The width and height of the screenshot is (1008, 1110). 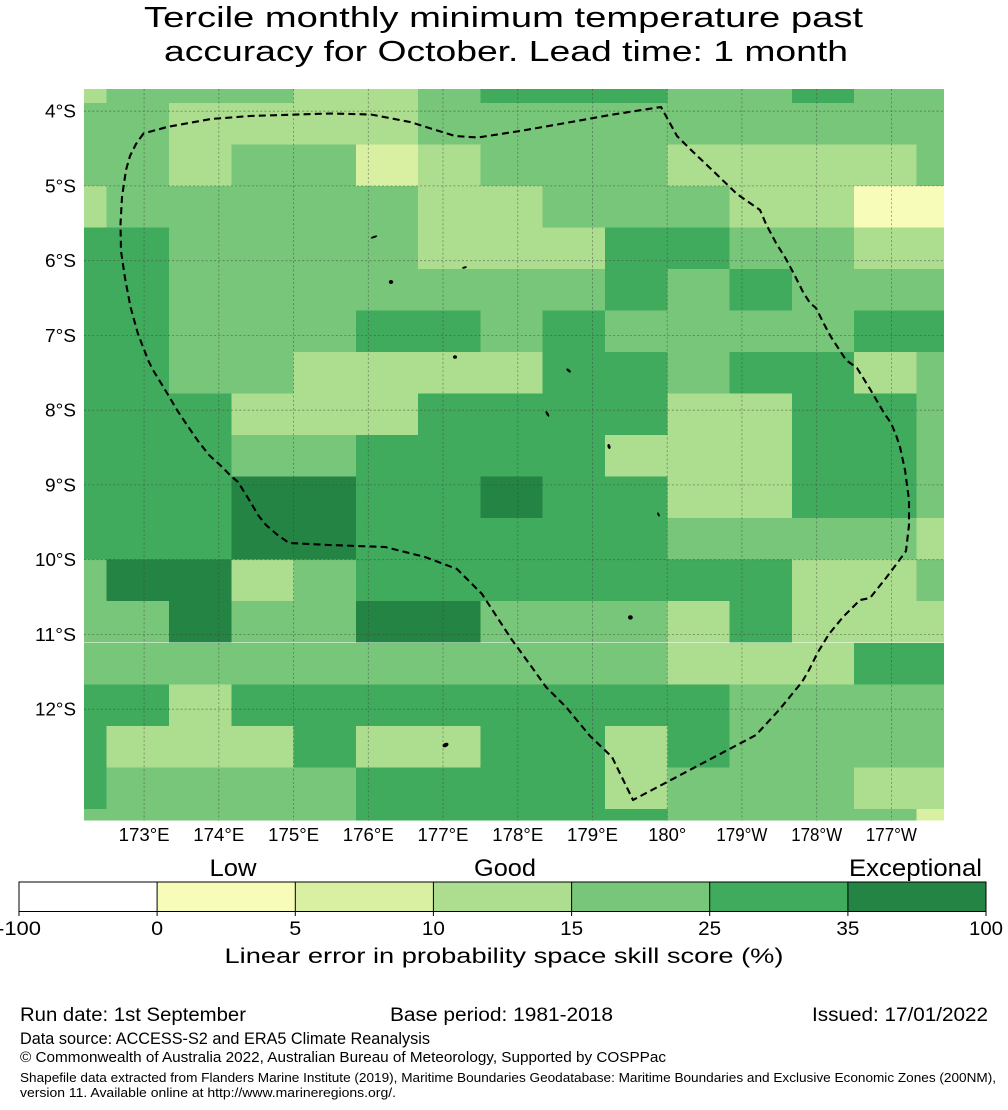 I want to click on svg-text: Low, so click(x=233, y=868).